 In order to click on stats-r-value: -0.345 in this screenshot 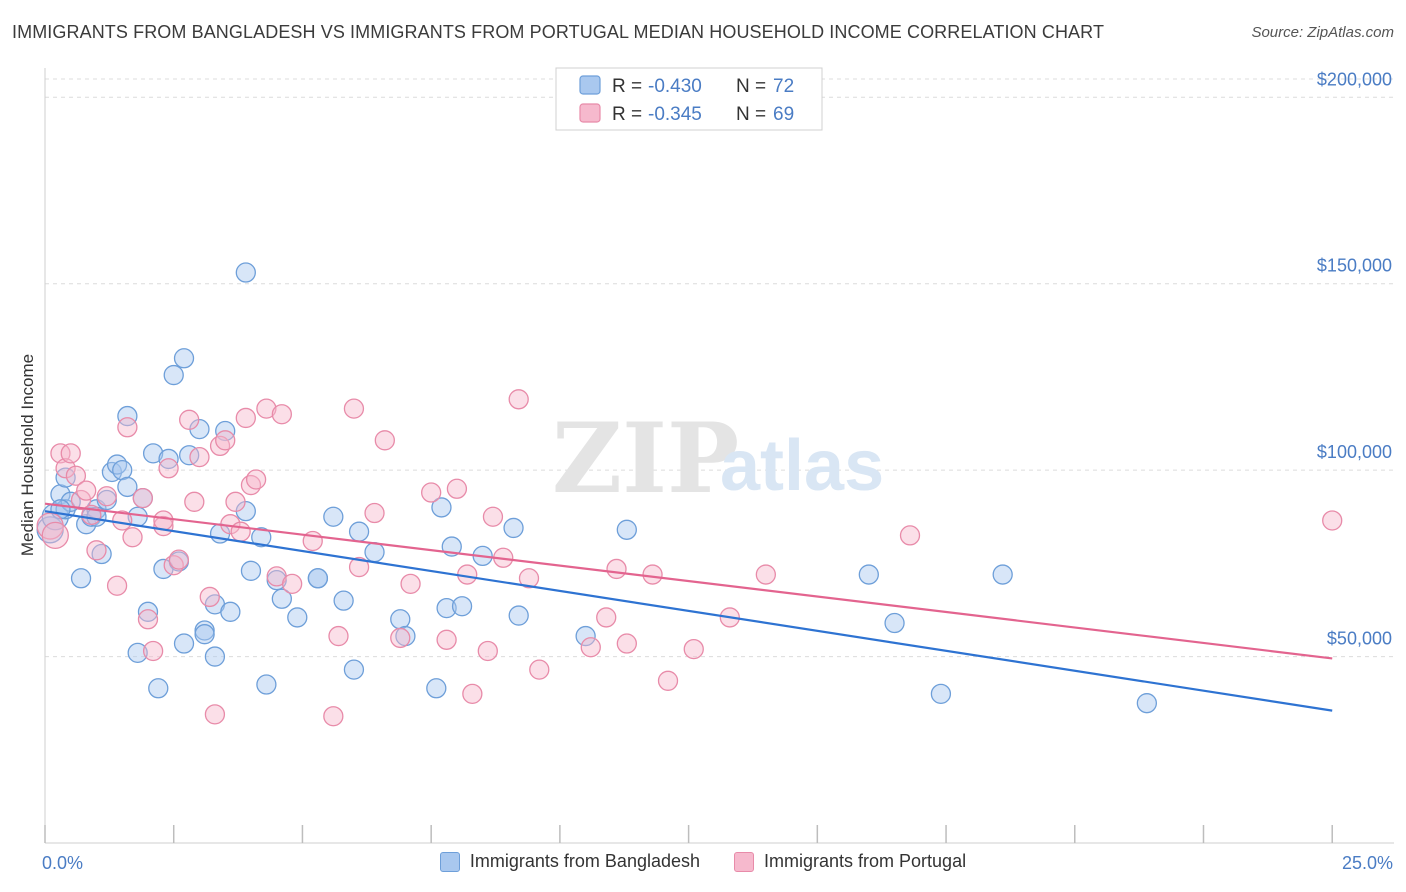, I will do `click(675, 114)`.